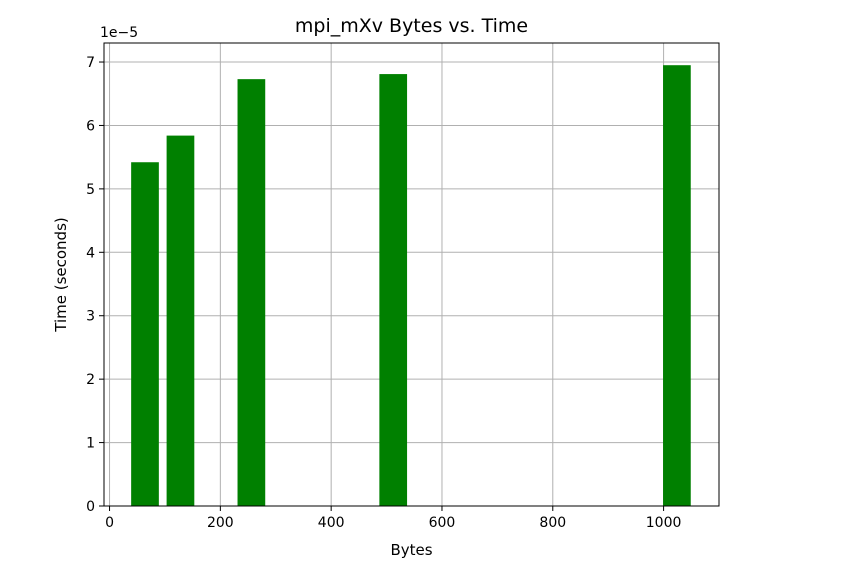 The height and width of the screenshot is (575, 850). Describe the element at coordinates (411, 26) in the screenshot. I see `chart-title: mpi_mXv Bytes vs. Time` at that location.